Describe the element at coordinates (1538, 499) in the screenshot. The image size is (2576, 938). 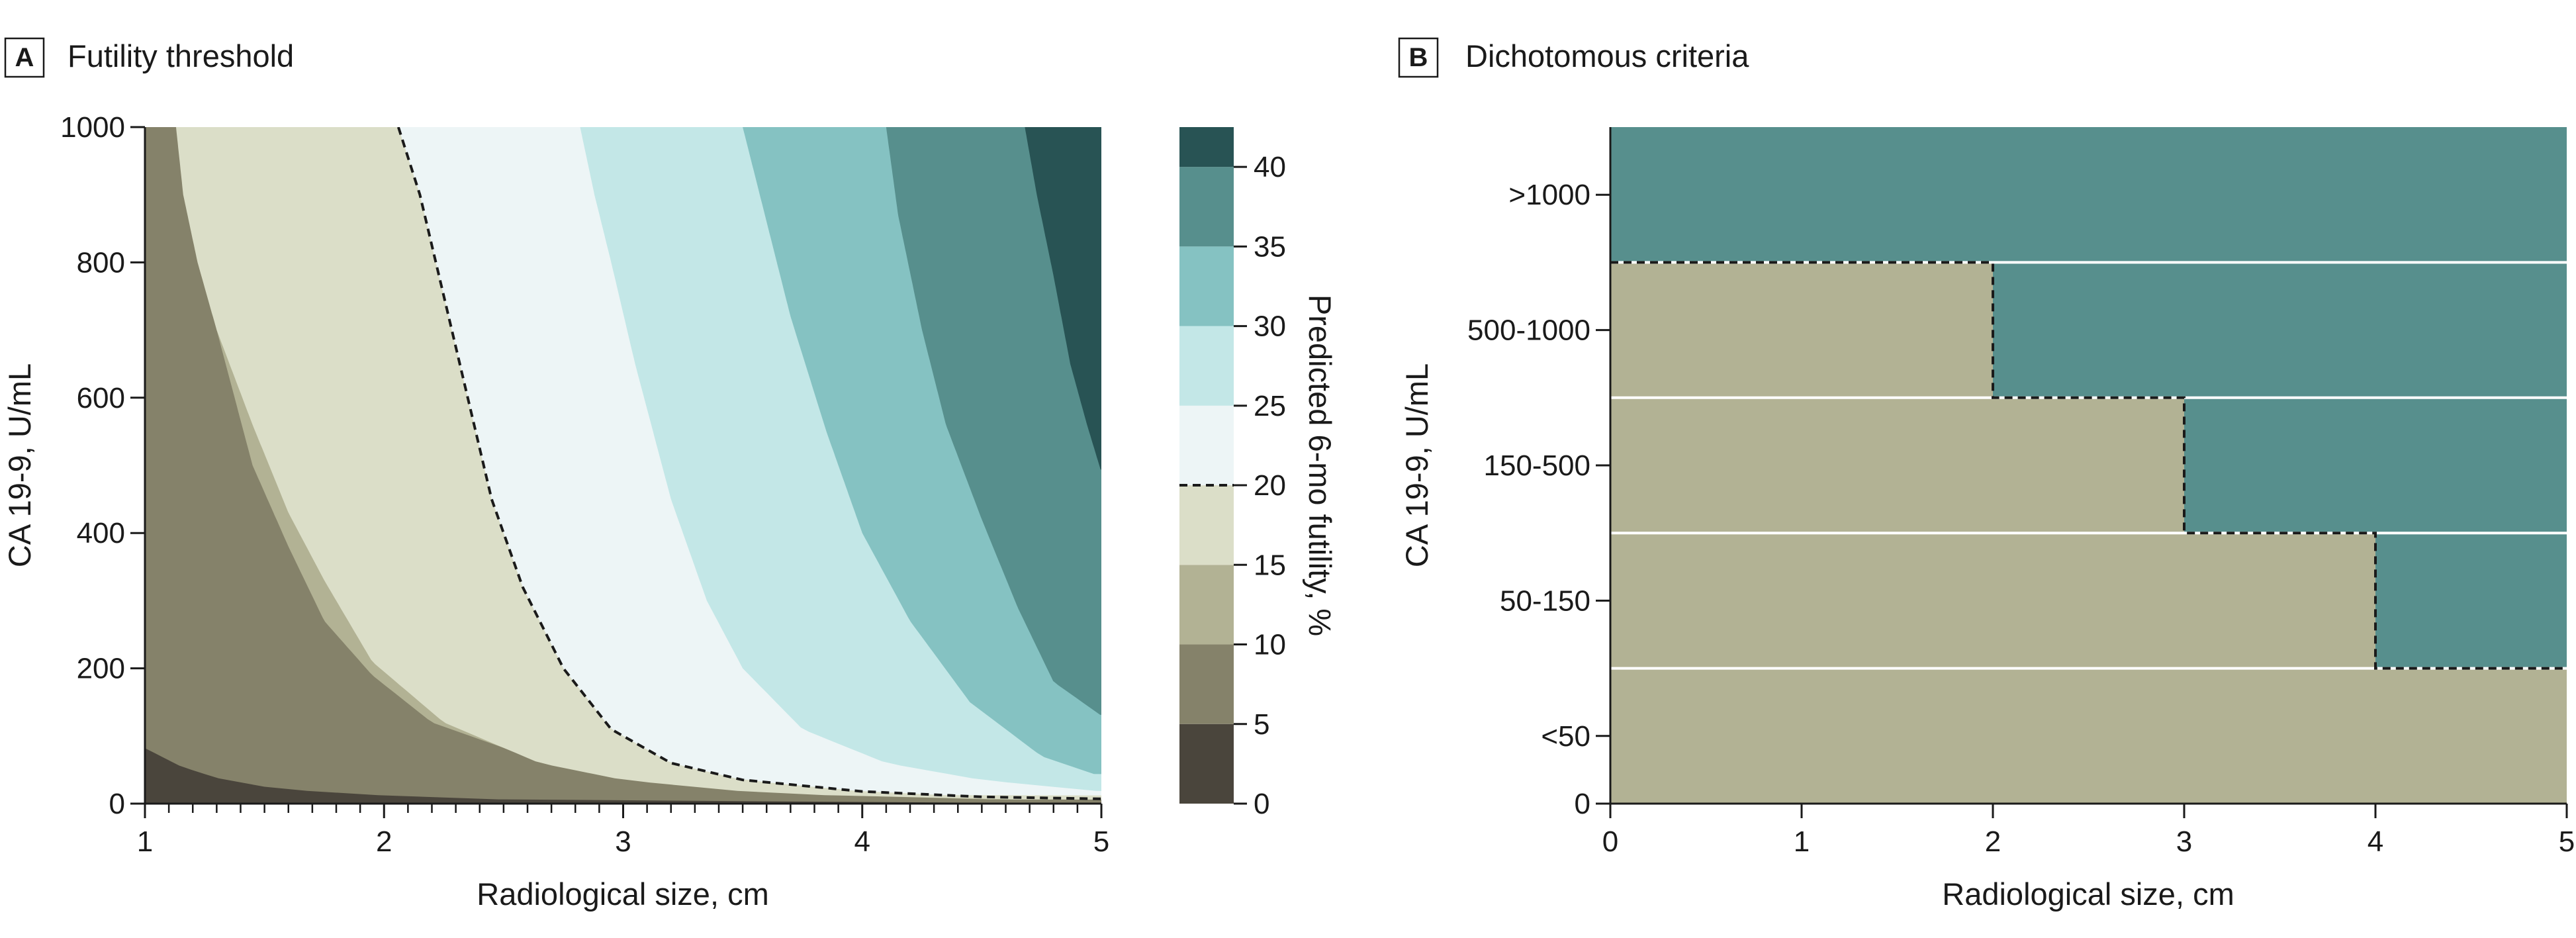
I see `y-axis-ticks: >1000 500-1000 150-500 50-150 <50 0` at that location.